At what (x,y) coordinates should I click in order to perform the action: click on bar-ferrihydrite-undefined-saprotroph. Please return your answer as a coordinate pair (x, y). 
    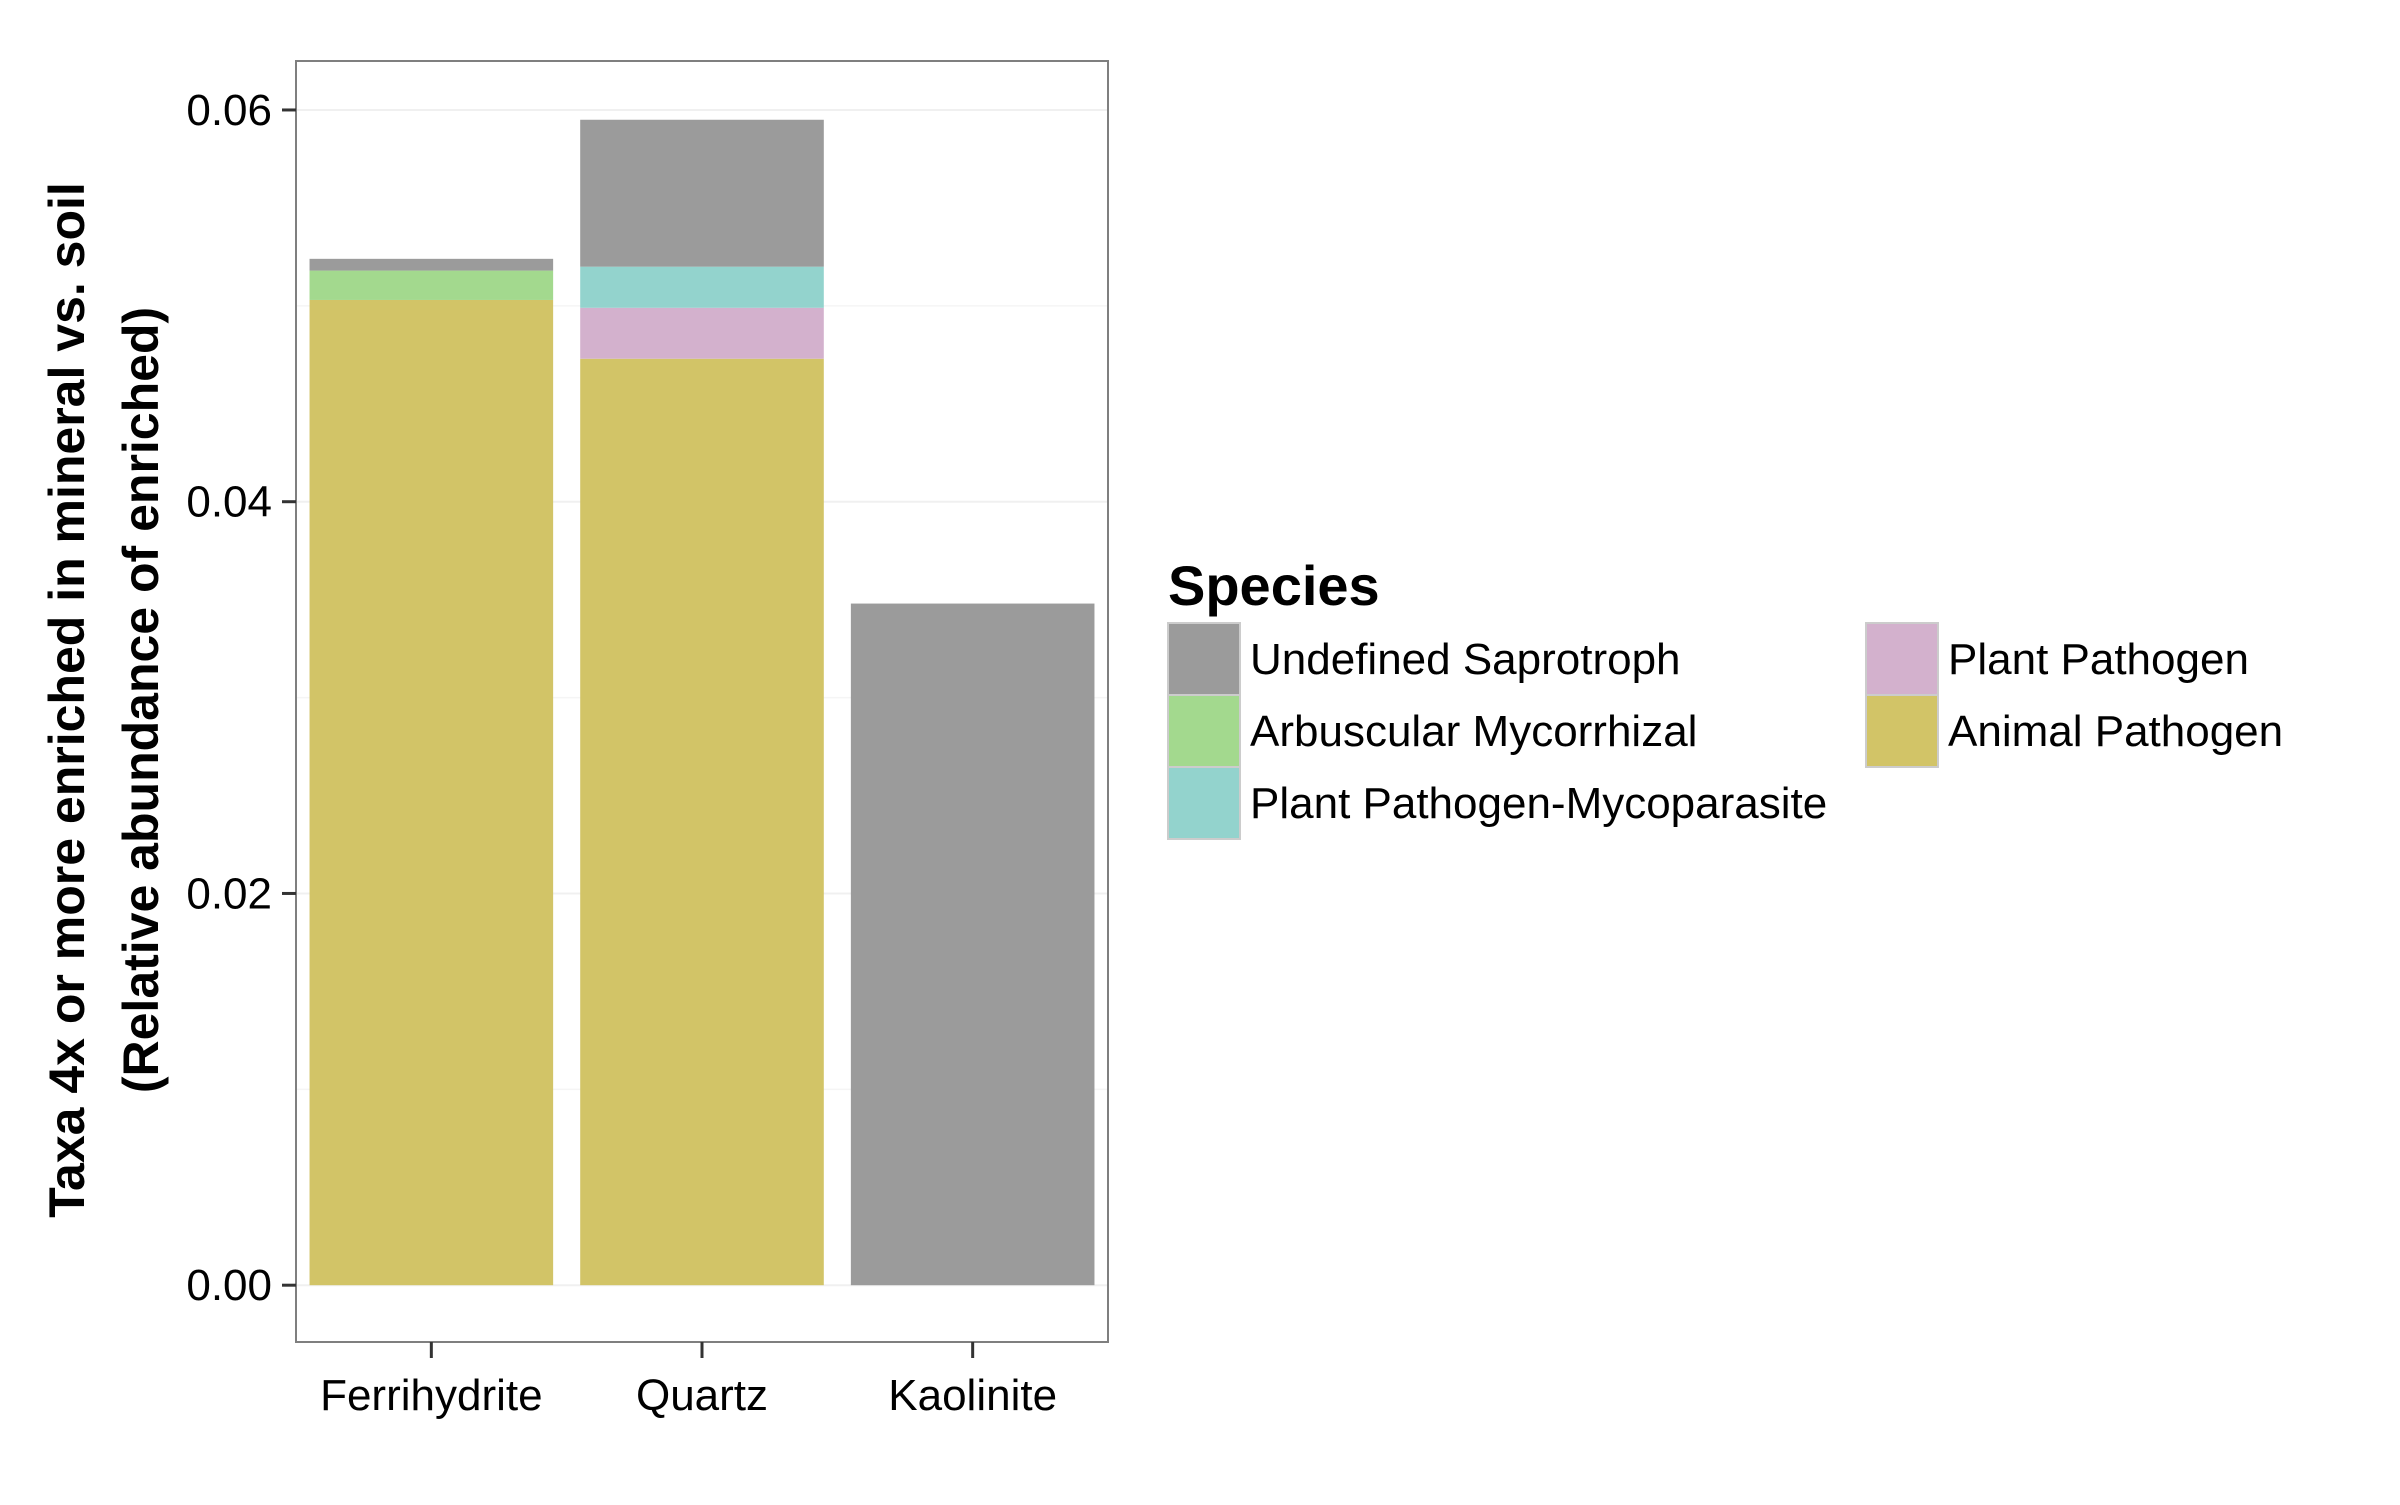
    Looking at the image, I should click on (431, 264).